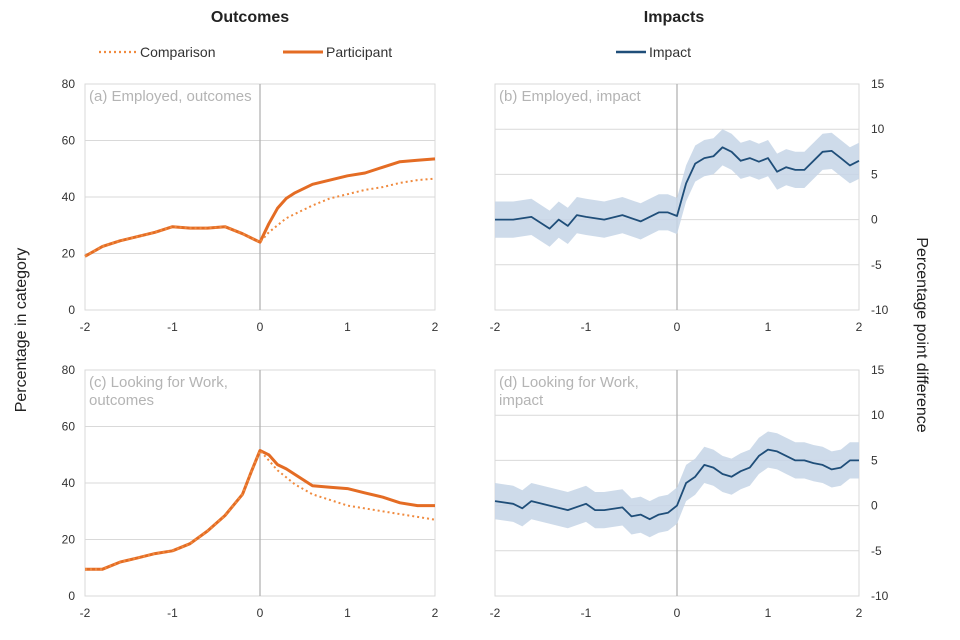  I want to click on panel-title: (b) Employed, impact, so click(570, 96).